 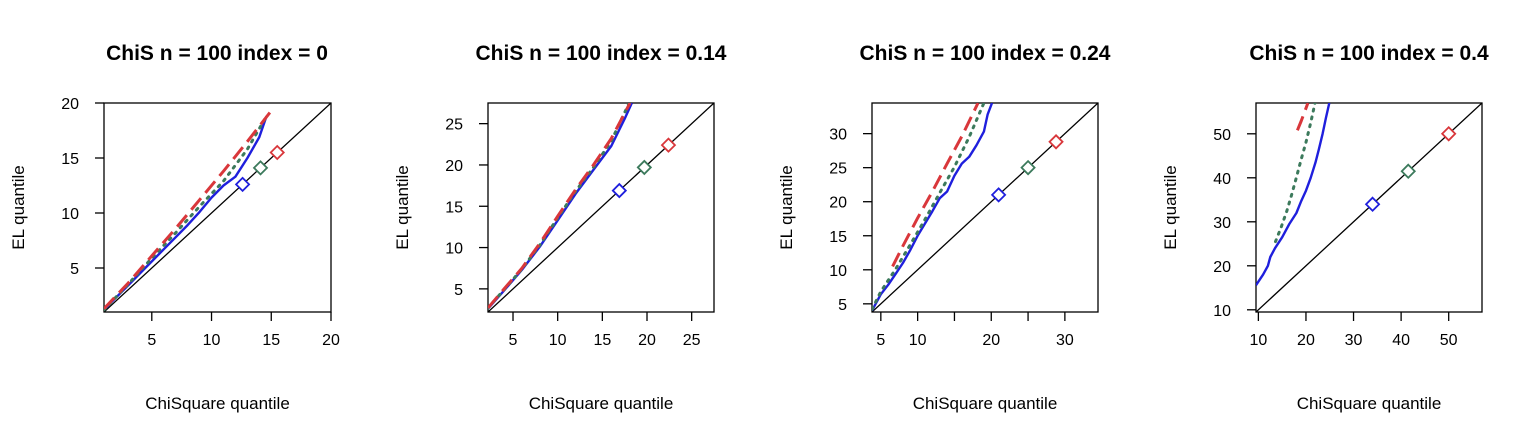 I want to click on x-tick-label: 25, so click(x=692, y=340).